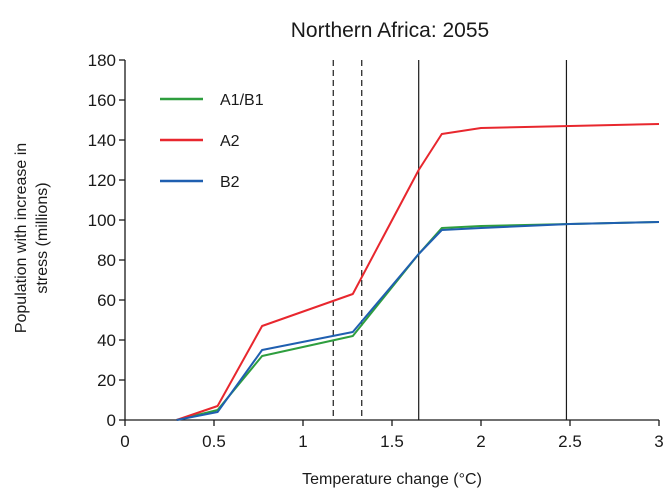 Image resolution: width=665 pixels, height=493 pixels. What do you see at coordinates (42, 237) in the screenshot?
I see `y-axis-label-line2: stress (millions)` at bounding box center [42, 237].